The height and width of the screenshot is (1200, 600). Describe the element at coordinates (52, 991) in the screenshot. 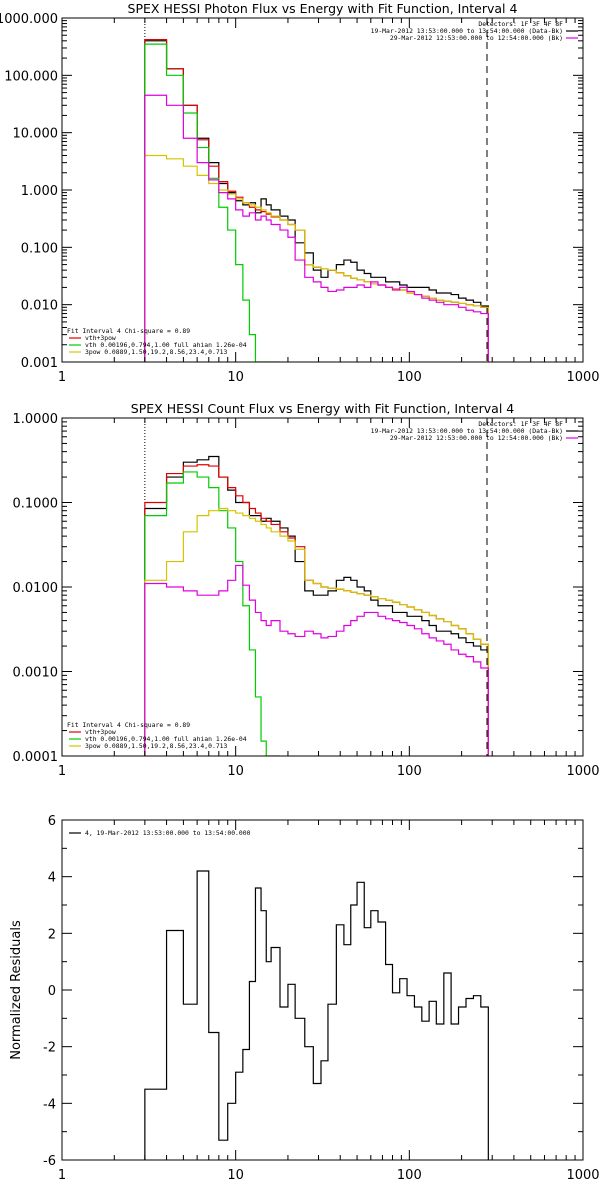

I see `y-tick-label: 0` at that location.